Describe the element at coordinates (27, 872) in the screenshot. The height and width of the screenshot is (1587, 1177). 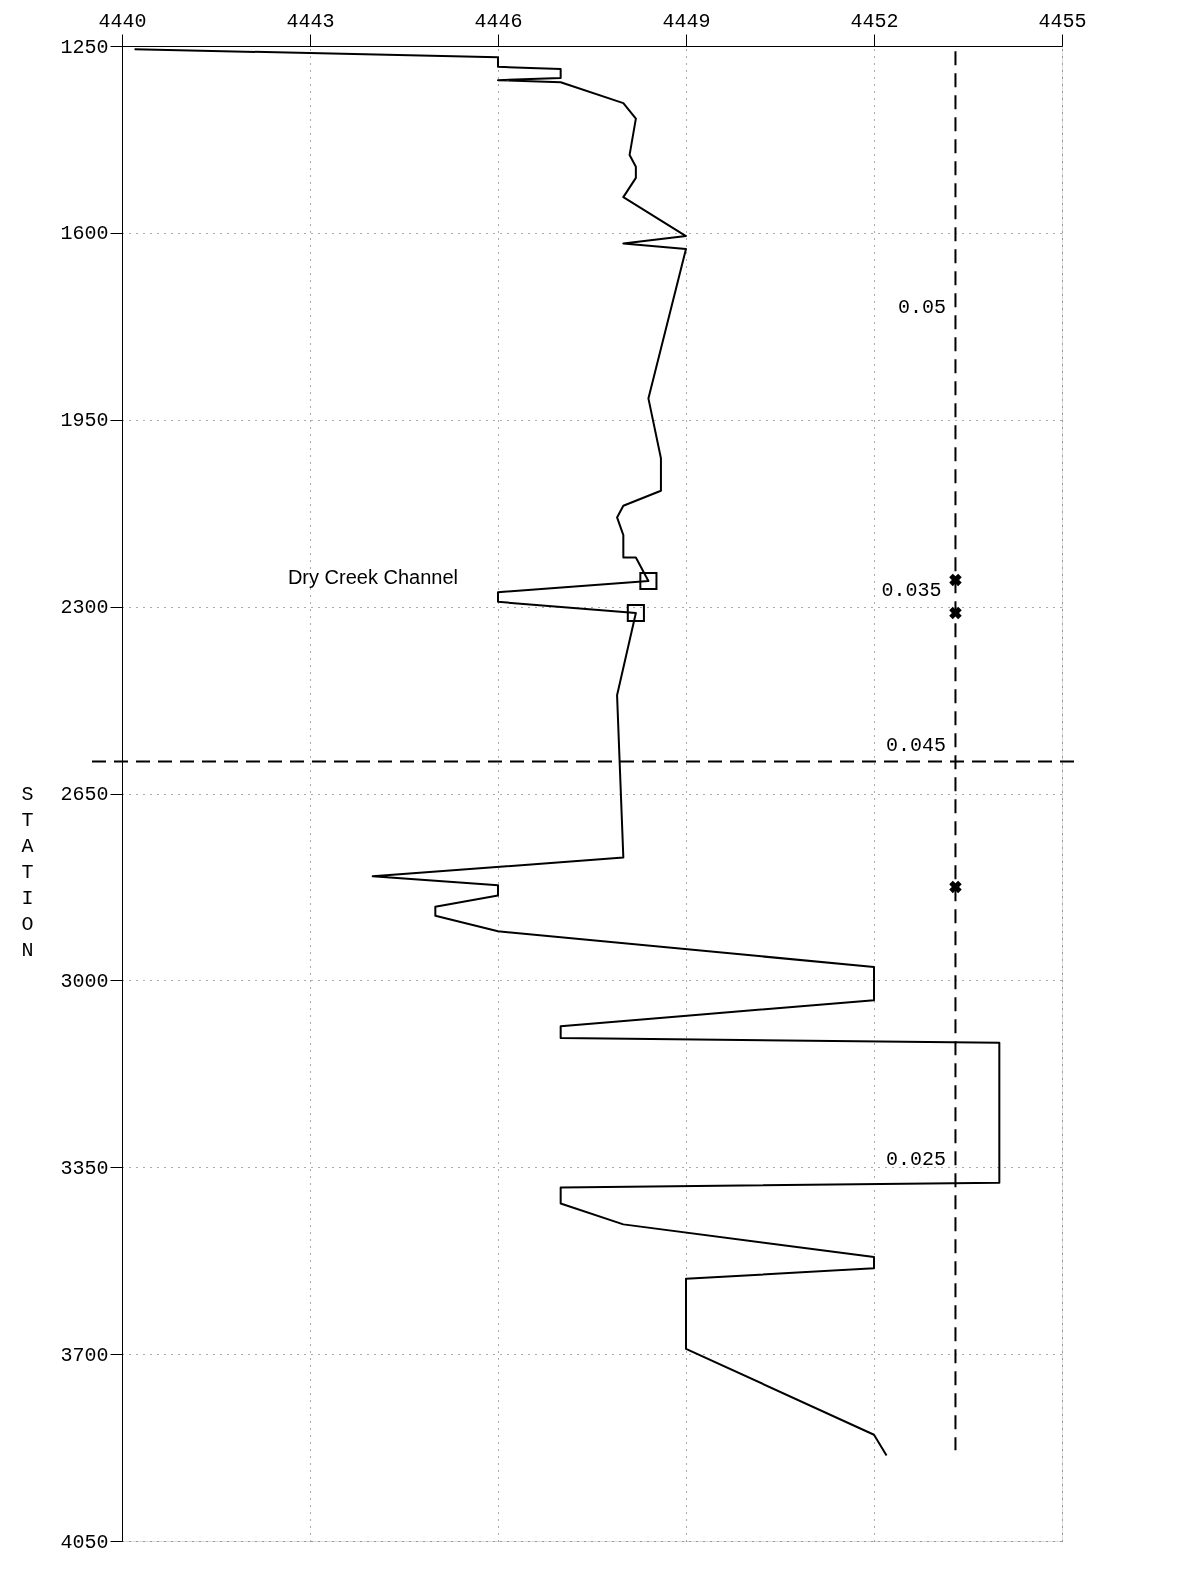
I see `y-axis-title: STATION` at that location.